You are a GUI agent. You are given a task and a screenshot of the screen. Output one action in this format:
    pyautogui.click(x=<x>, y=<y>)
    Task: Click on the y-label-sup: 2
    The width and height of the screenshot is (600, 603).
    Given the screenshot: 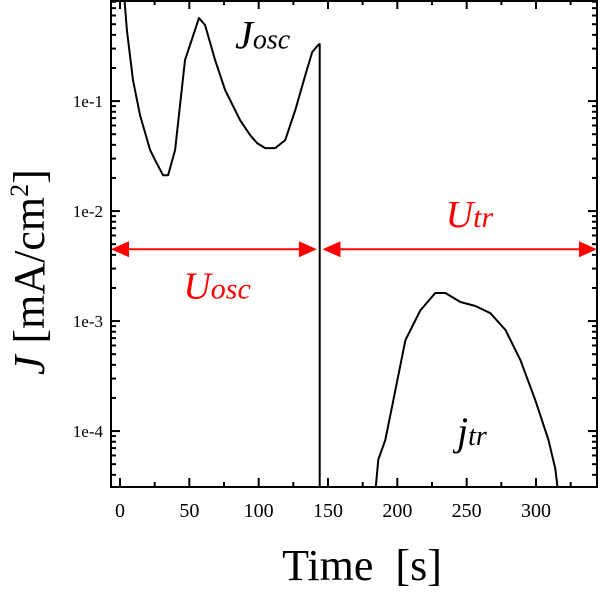 What is the action you would take?
    pyautogui.click(x=19, y=190)
    